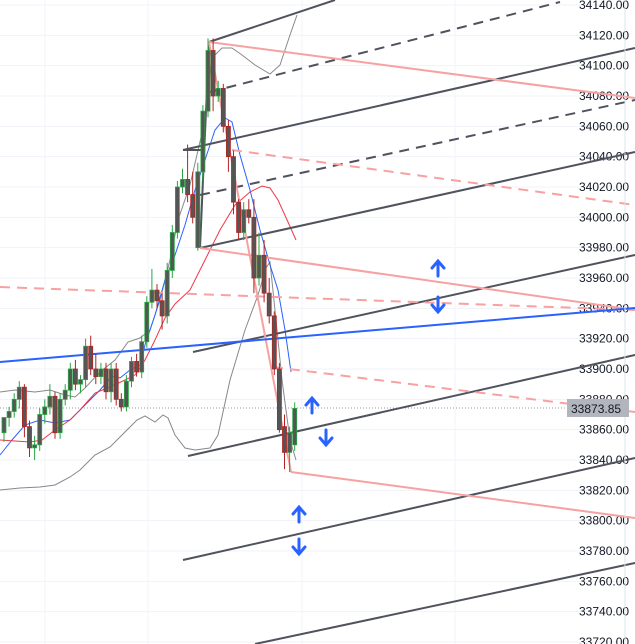  I want to click on price-tick-label: 34020.00, so click(604, 187).